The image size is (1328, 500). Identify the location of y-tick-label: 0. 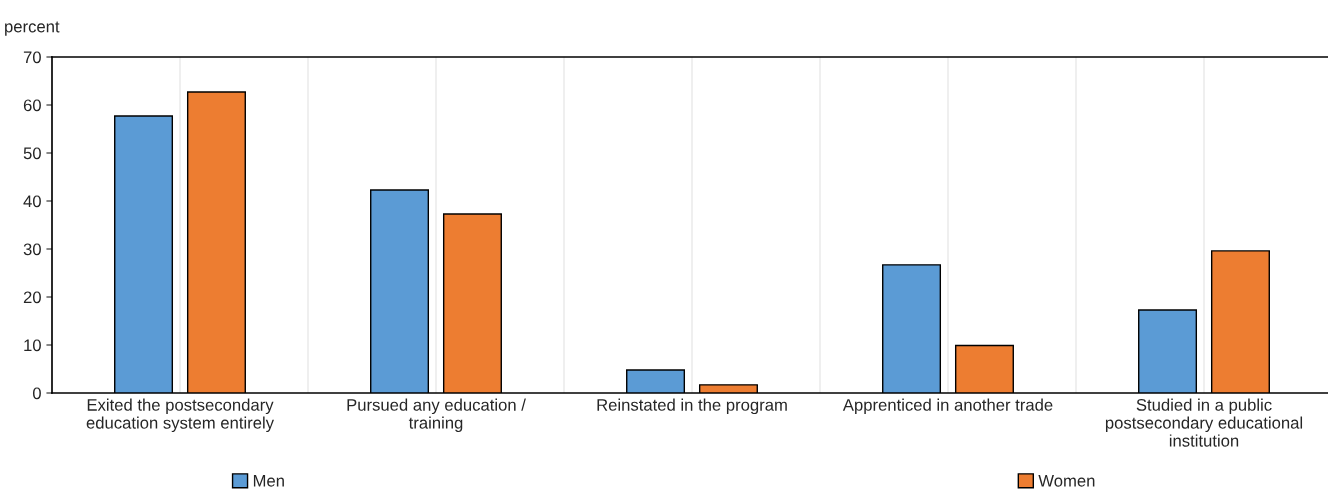
(36, 393).